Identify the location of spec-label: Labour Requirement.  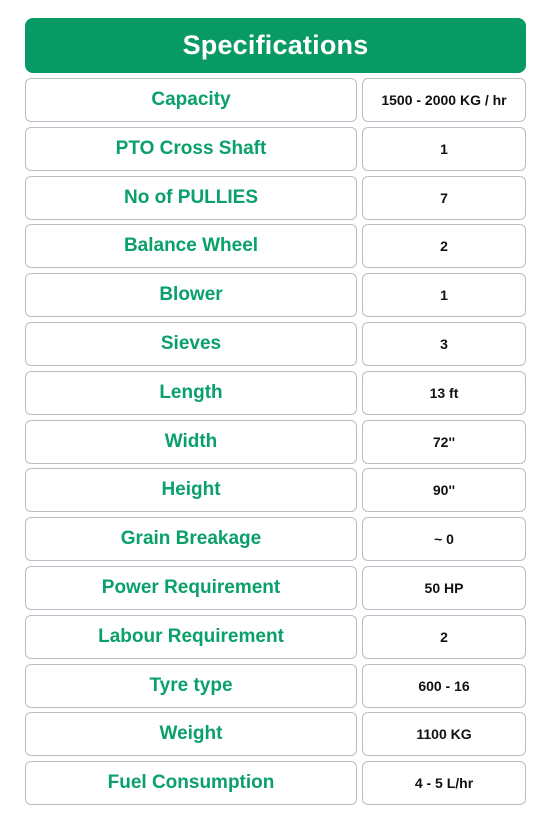
(191, 636).